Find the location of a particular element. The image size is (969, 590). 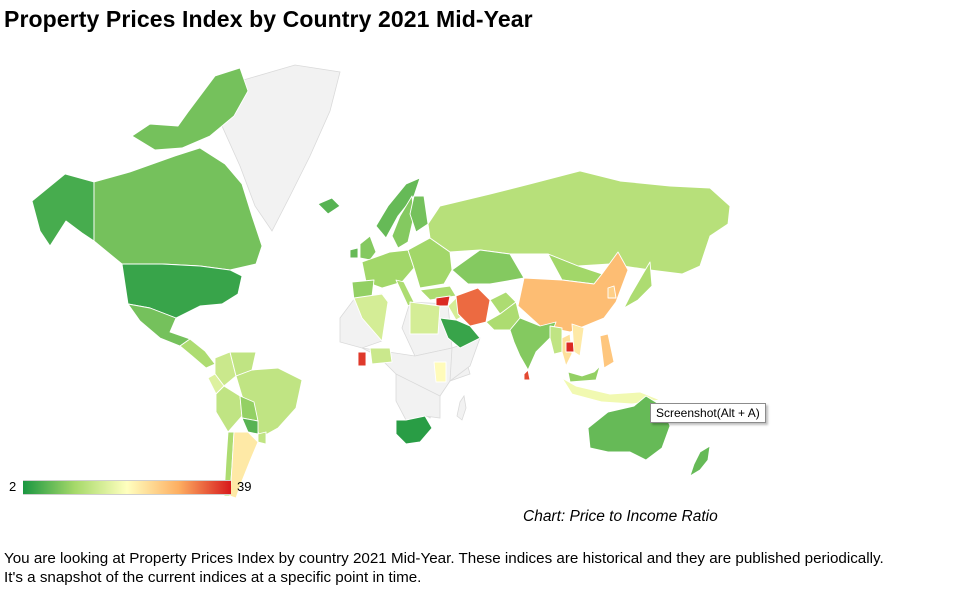

region-ghana: Ghana is located at coordinates (362, 359).